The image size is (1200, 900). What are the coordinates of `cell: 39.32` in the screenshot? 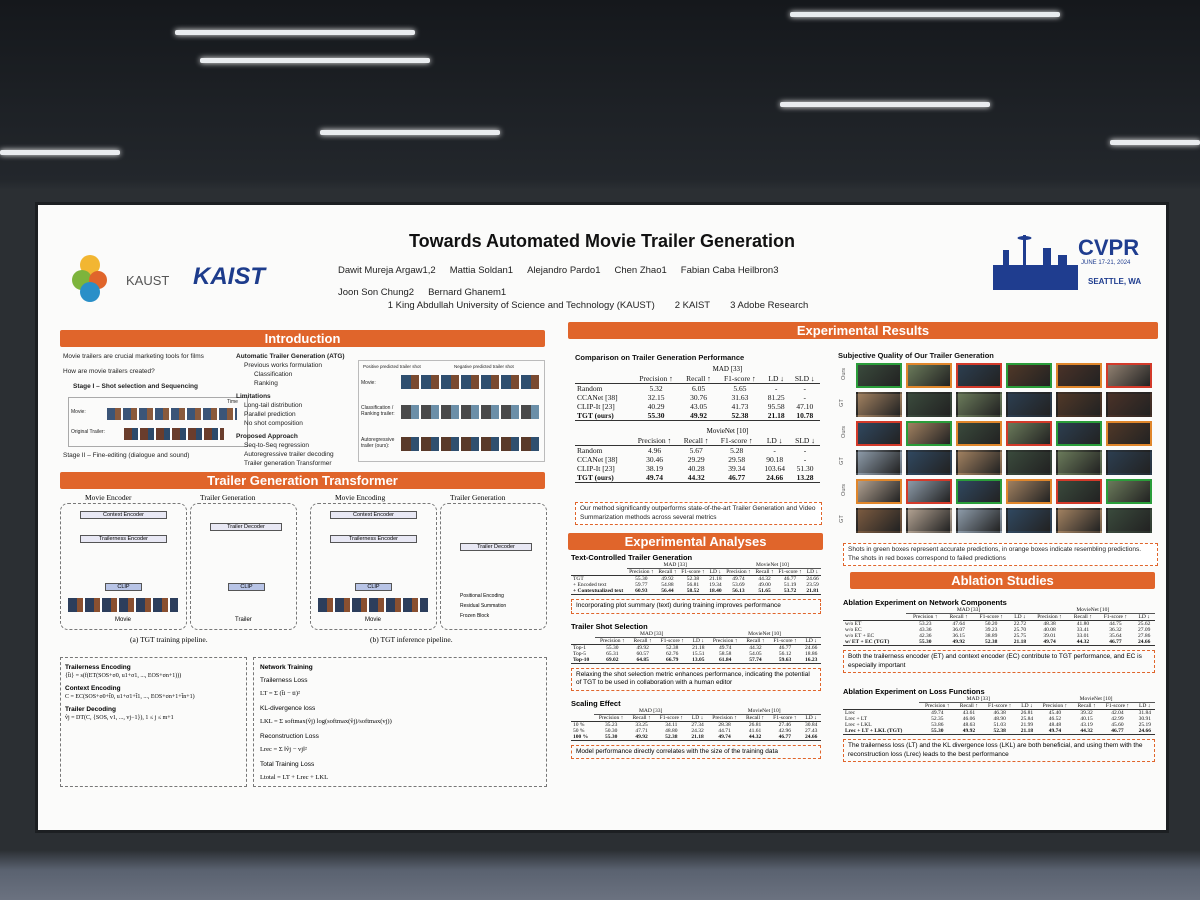 It's located at (1086, 712).